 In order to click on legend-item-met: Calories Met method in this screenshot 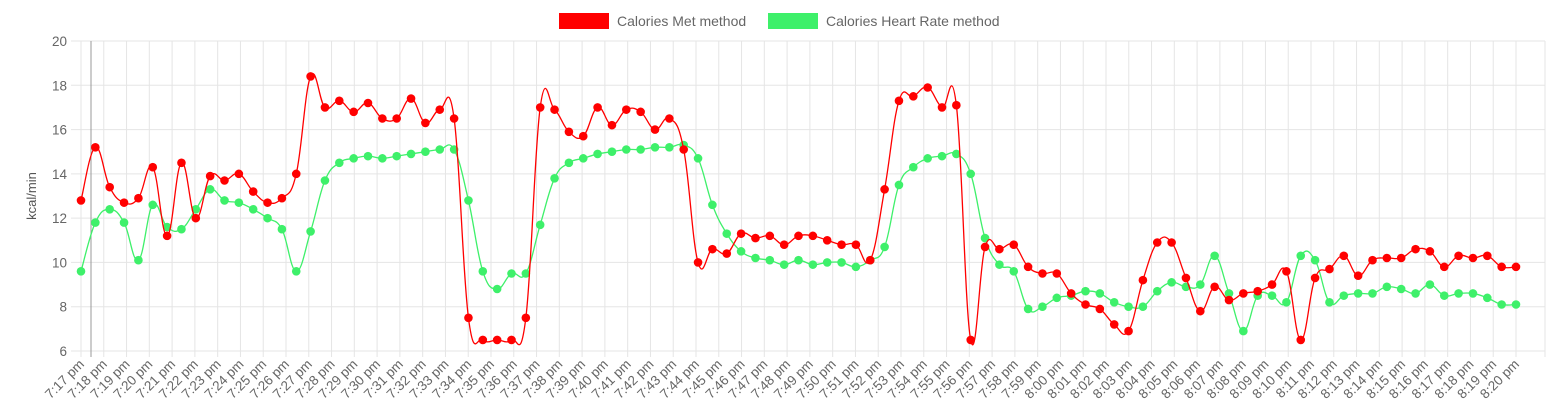, I will do `click(652, 21)`.